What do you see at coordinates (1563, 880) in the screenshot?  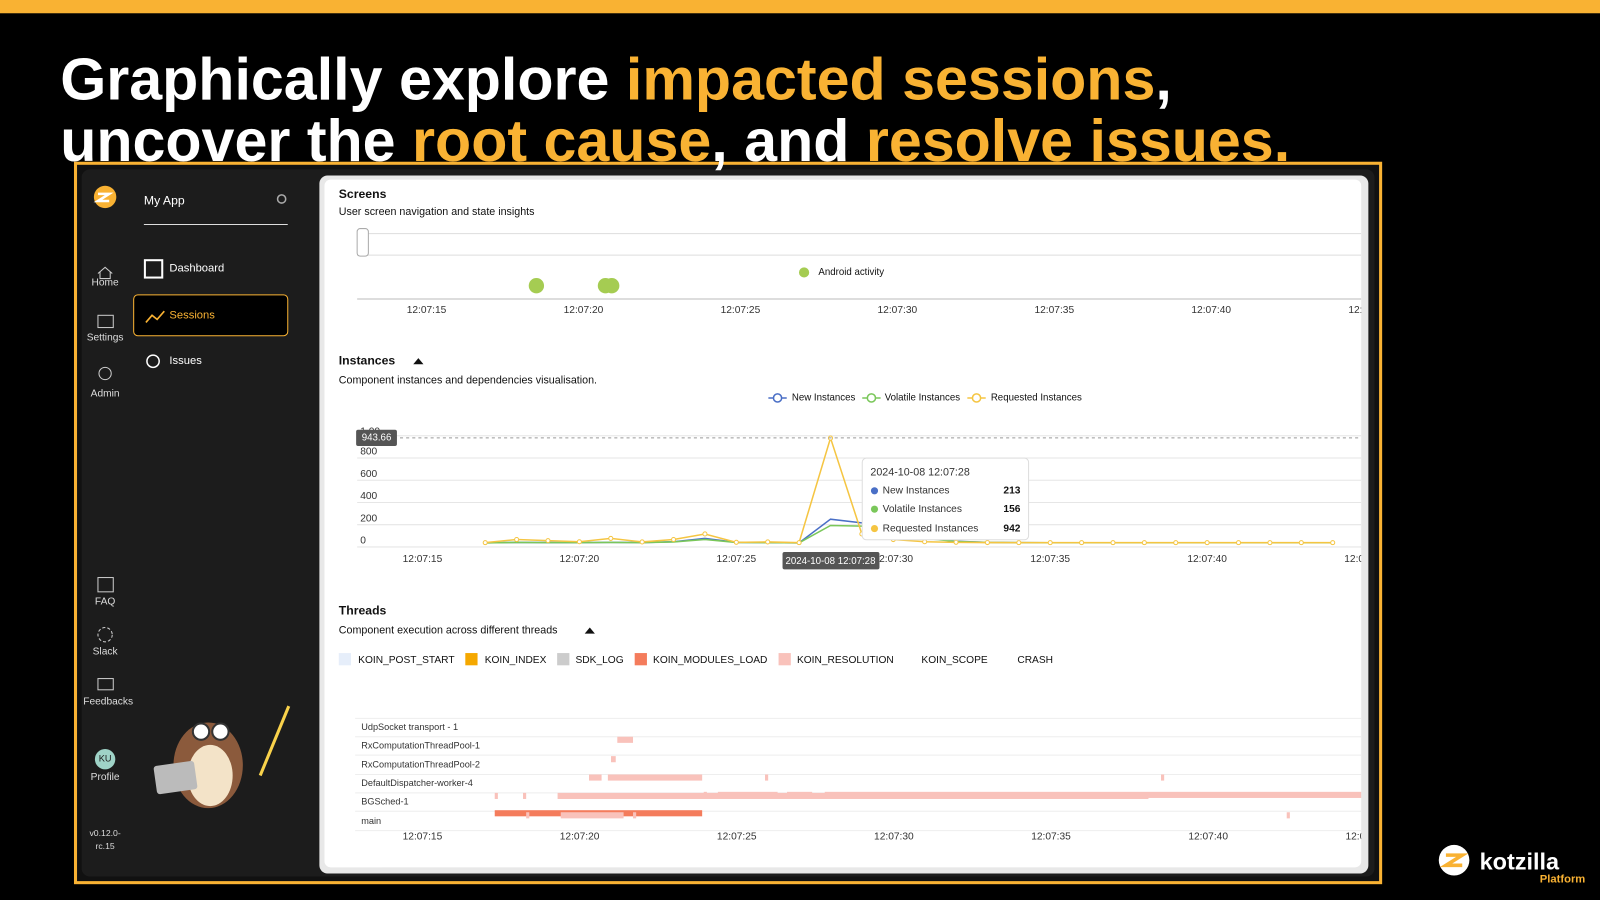 I see `brand-sub: Platform` at bounding box center [1563, 880].